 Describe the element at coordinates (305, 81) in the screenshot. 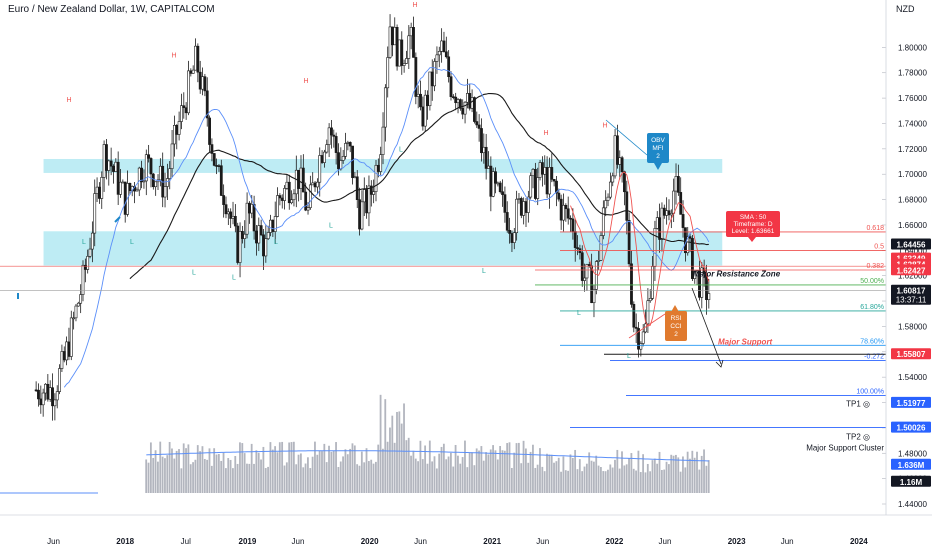

I see `pivot-H: H` at that location.